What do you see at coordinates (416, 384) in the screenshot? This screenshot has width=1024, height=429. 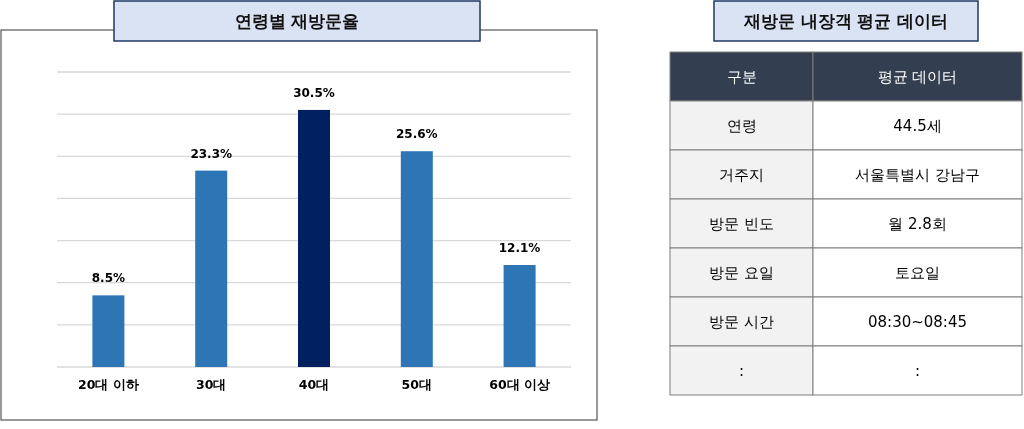 I see `x-tick-label: 50대` at bounding box center [416, 384].